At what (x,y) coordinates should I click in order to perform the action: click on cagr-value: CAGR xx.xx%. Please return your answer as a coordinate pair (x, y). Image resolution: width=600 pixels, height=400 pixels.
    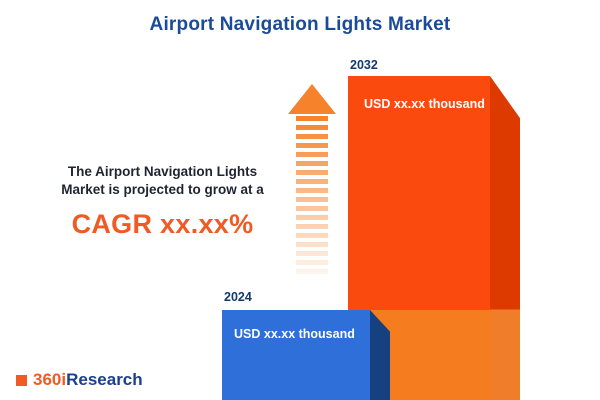
    Looking at the image, I should click on (162, 224).